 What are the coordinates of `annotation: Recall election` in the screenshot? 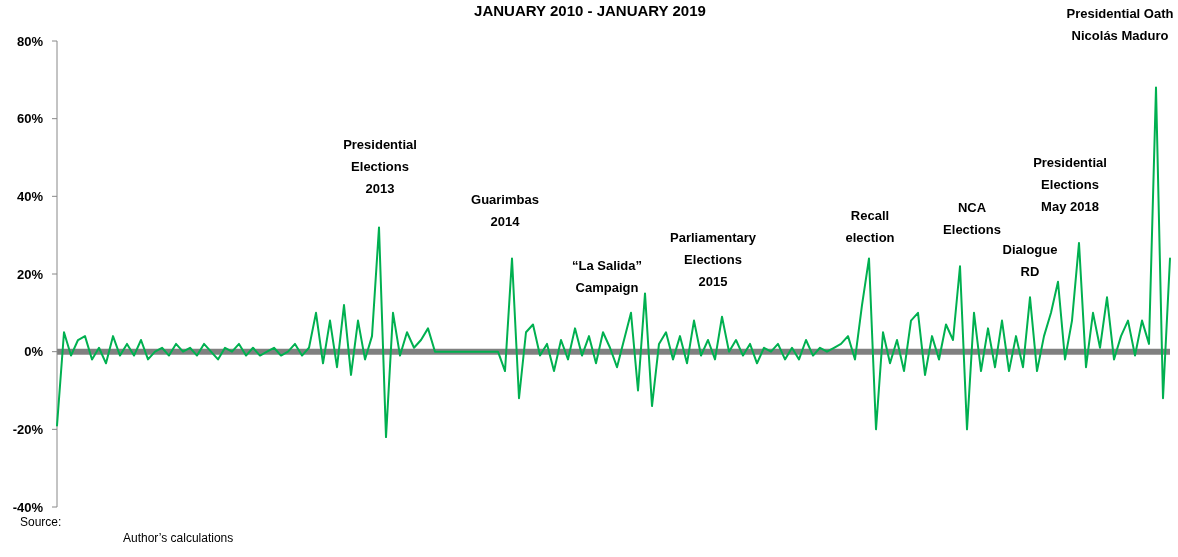 It's located at (870, 226).